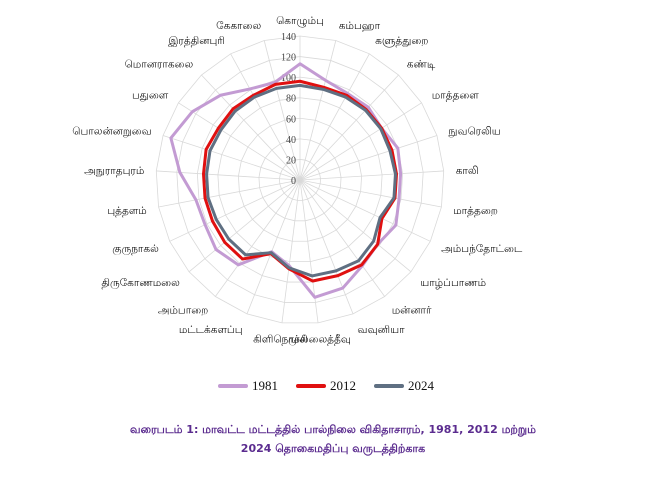 Image resolution: width=666 pixels, height=486 pixels. I want to click on tick-label: 80, so click(291, 99).